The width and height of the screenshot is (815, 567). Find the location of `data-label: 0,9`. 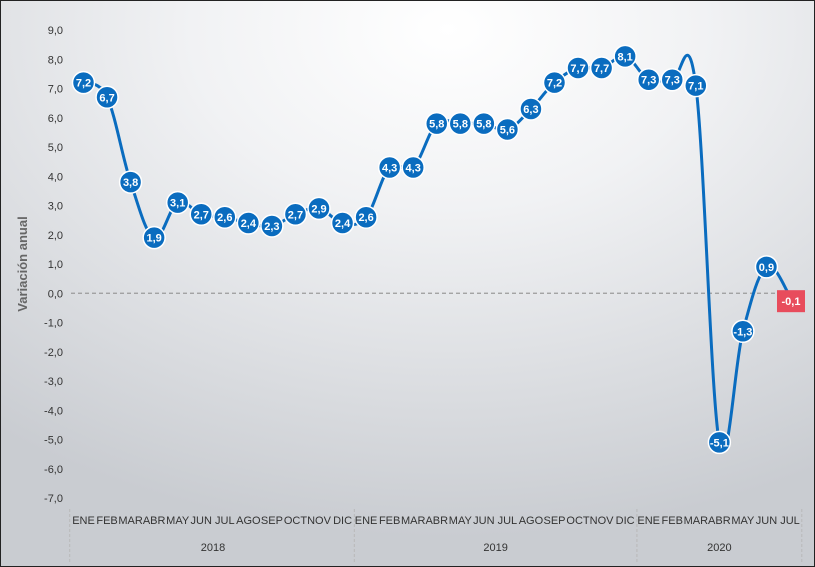

data-label: 0,9 is located at coordinates (766, 268).